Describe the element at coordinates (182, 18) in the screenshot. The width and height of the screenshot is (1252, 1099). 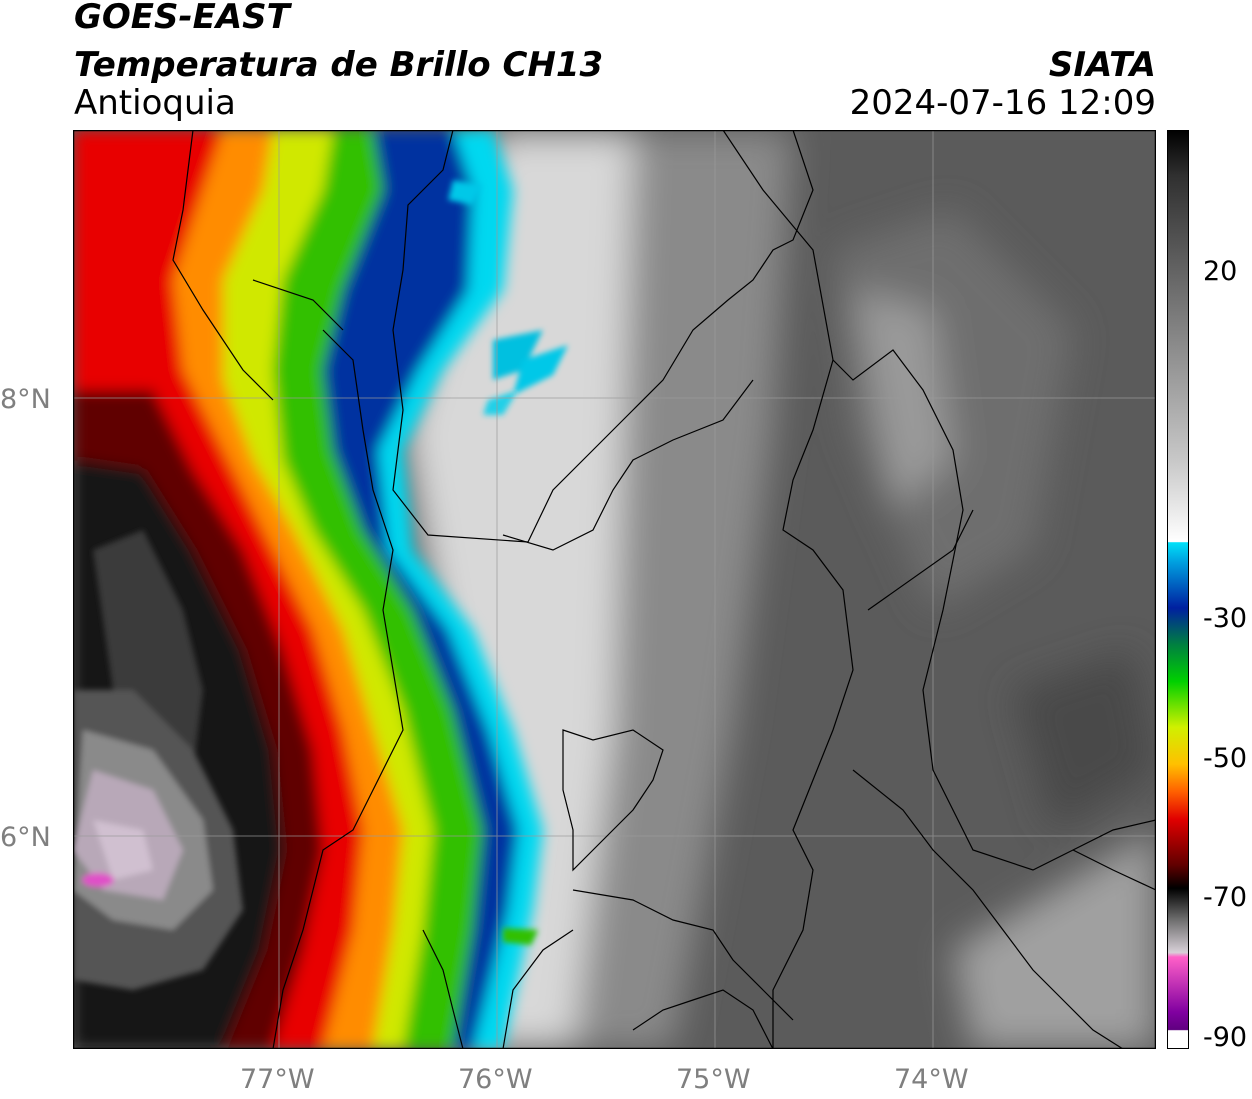
I see `map-title-satellite: GOES-EAST` at that location.